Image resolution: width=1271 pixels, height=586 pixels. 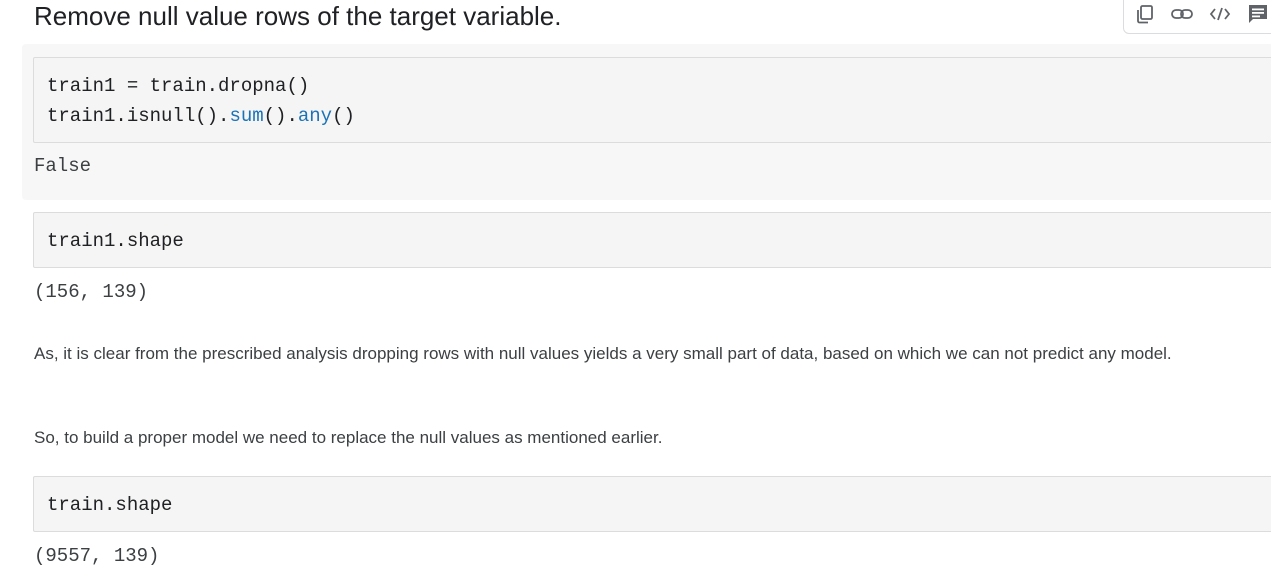 I want to click on link-icon, so click(x=1182, y=14).